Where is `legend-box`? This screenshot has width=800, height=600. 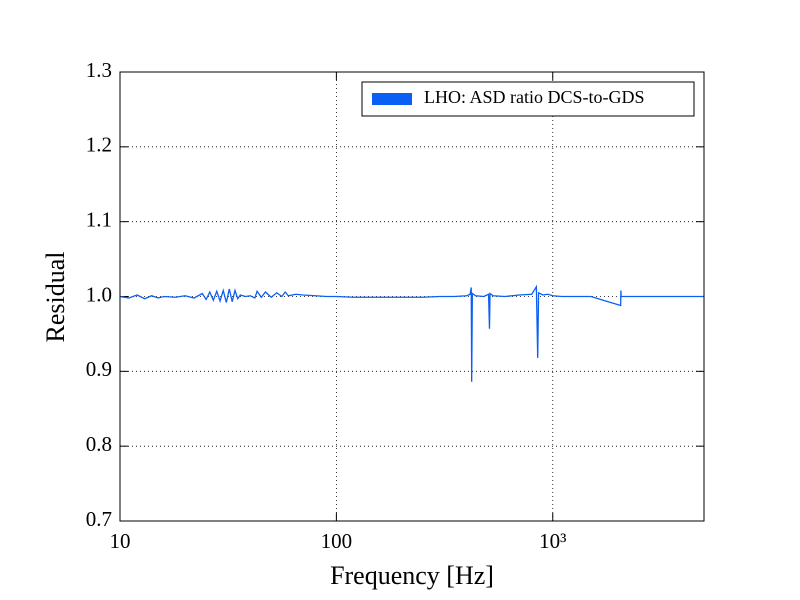 legend-box is located at coordinates (528, 99).